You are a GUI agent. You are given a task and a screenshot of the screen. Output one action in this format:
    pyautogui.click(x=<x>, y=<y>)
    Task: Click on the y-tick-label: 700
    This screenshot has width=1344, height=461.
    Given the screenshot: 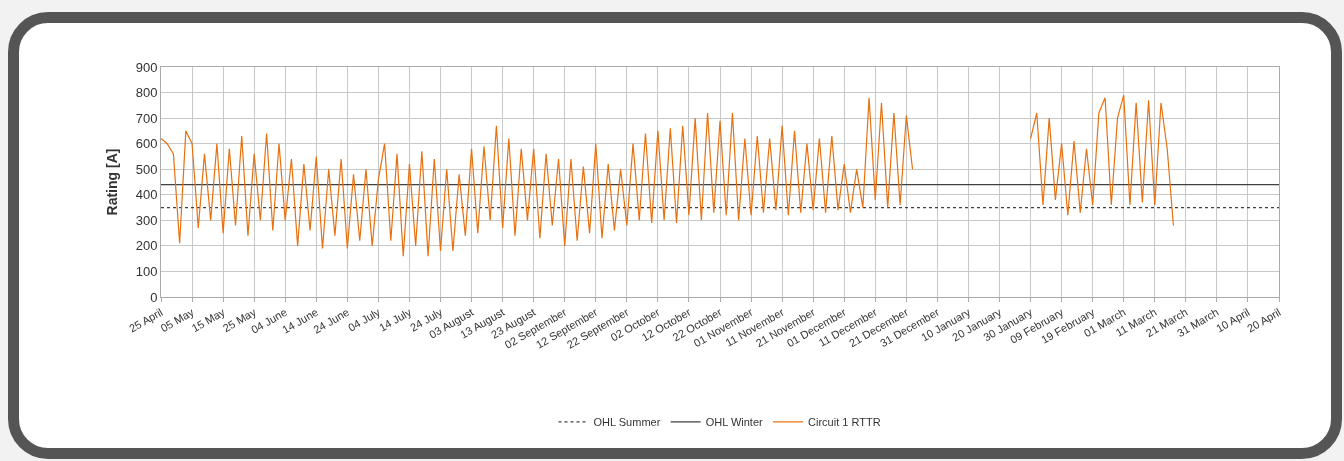 What is the action you would take?
    pyautogui.click(x=146, y=118)
    